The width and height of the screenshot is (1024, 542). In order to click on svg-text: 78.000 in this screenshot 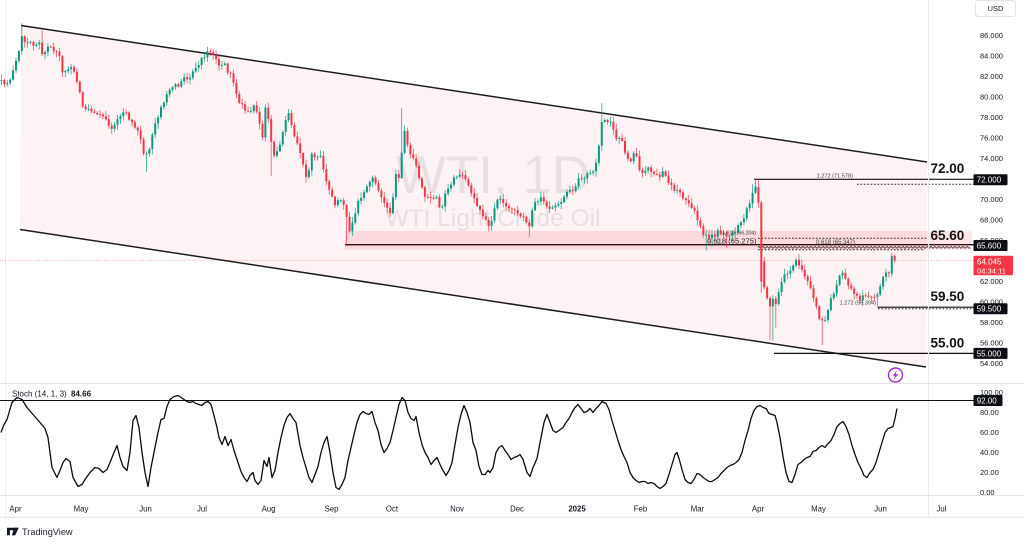, I will do `click(991, 117)`.